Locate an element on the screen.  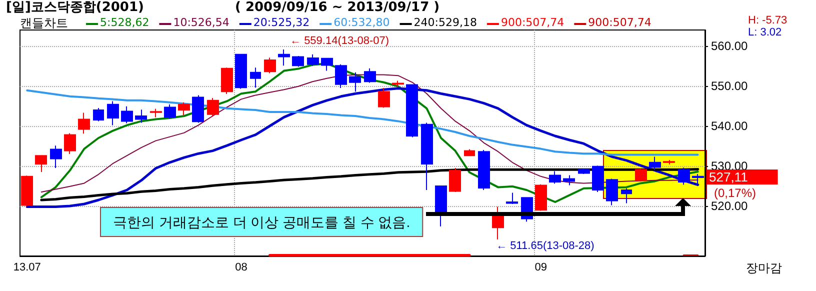
y-tick-label: 550.00 is located at coordinates (729, 86).